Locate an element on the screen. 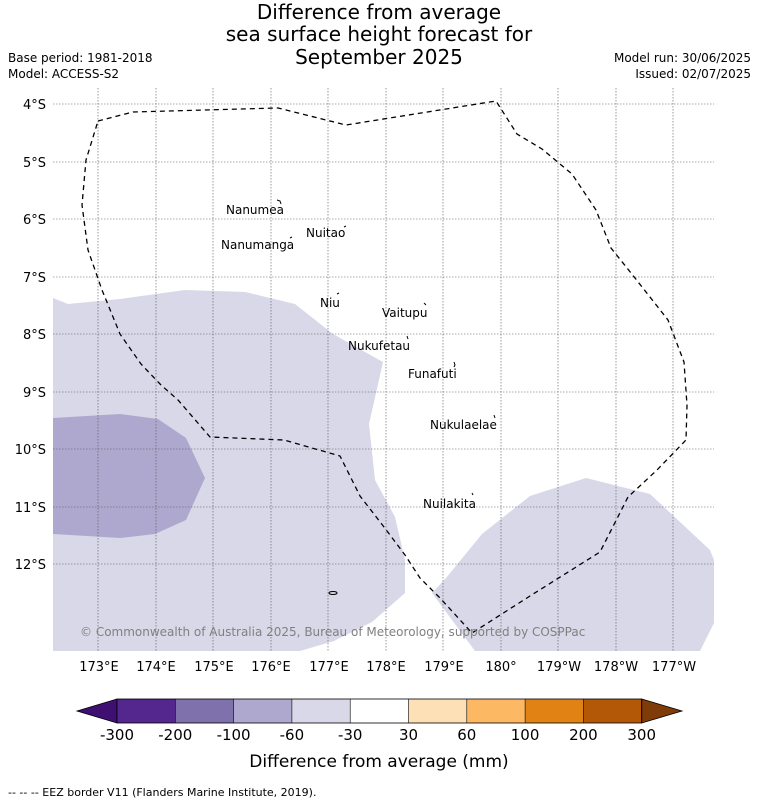 Image resolution: width=758 pixels, height=804 pixels. colorbar-tick: 30 is located at coordinates (408, 735).